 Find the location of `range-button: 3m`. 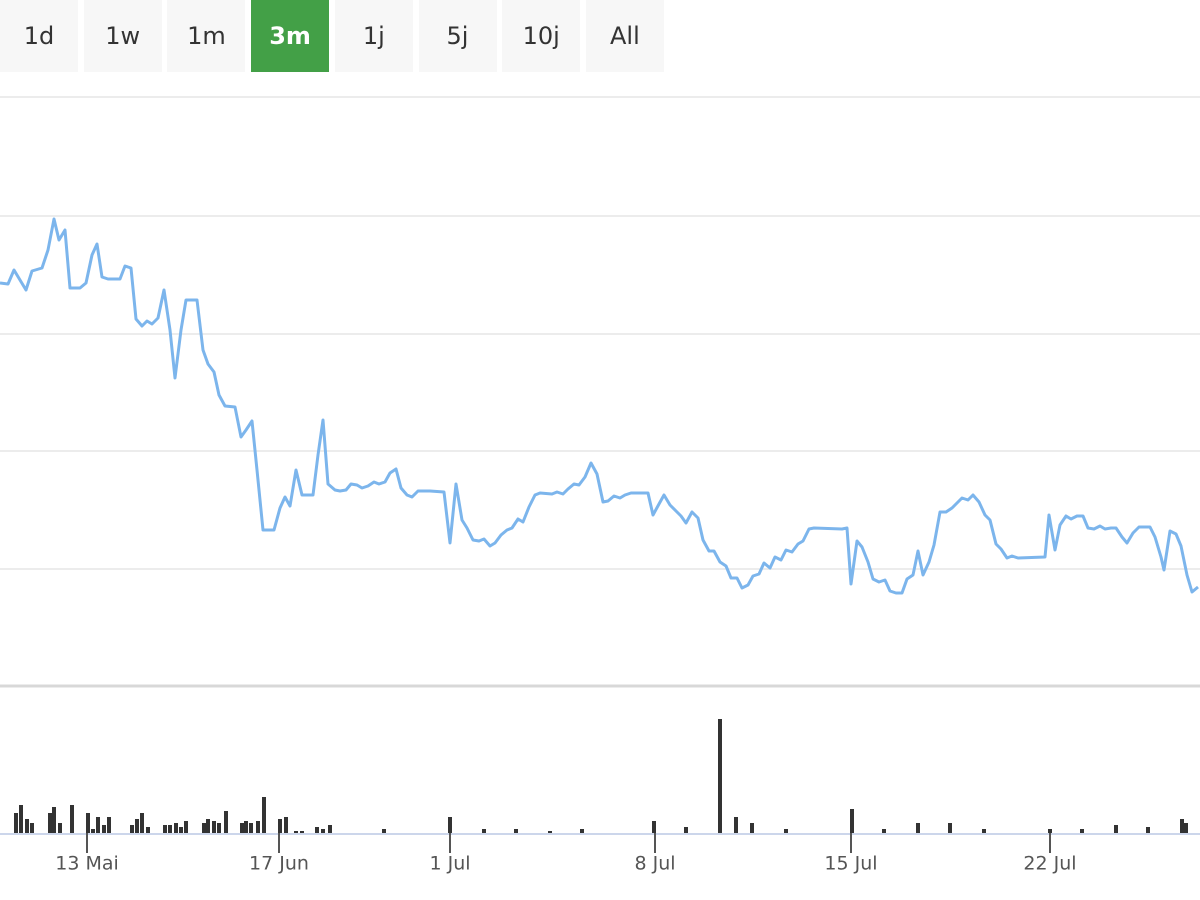

range-button: 3m is located at coordinates (290, 36).